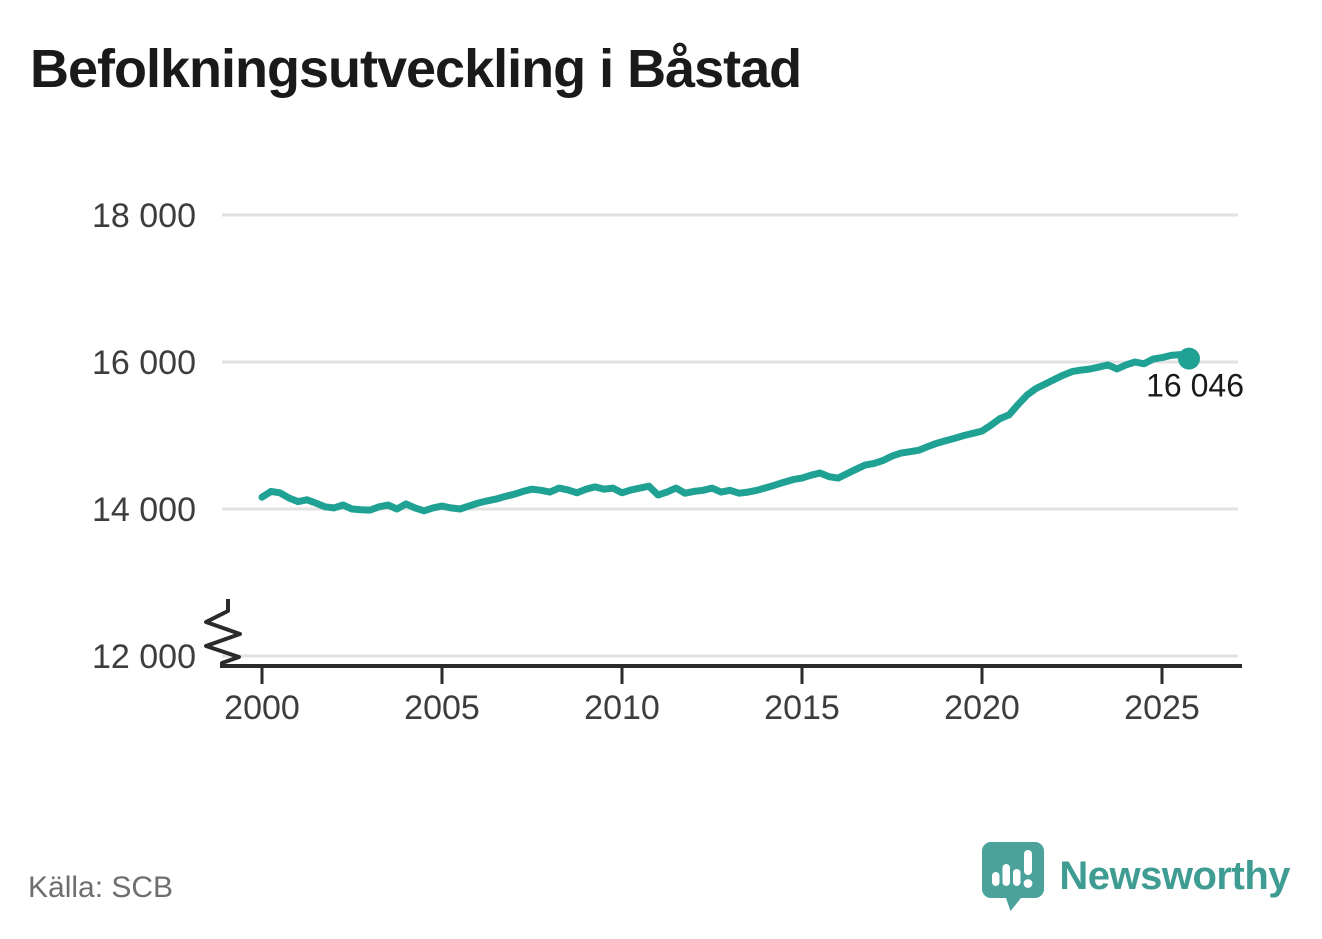 This screenshot has width=1322, height=939. What do you see at coordinates (223, 633) in the screenshot?
I see `y-axis-break-icon` at bounding box center [223, 633].